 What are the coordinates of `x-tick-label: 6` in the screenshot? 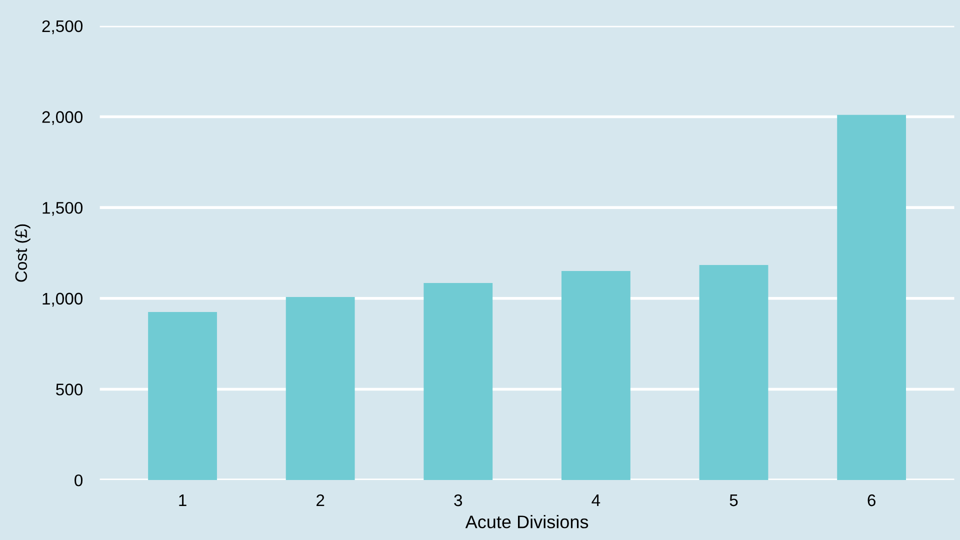 It's located at (872, 500).